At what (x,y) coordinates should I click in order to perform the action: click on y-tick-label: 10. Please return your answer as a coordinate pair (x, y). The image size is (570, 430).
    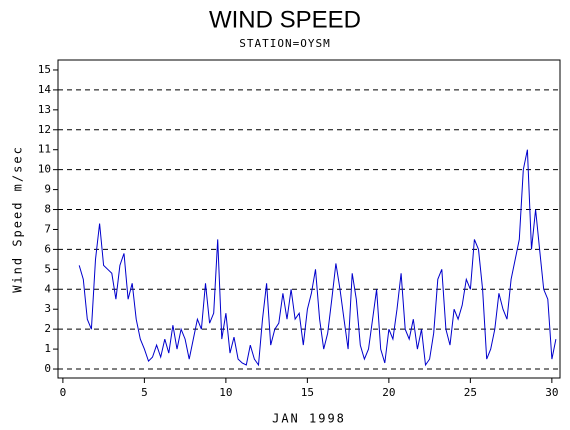
    Looking at the image, I should click on (44, 169).